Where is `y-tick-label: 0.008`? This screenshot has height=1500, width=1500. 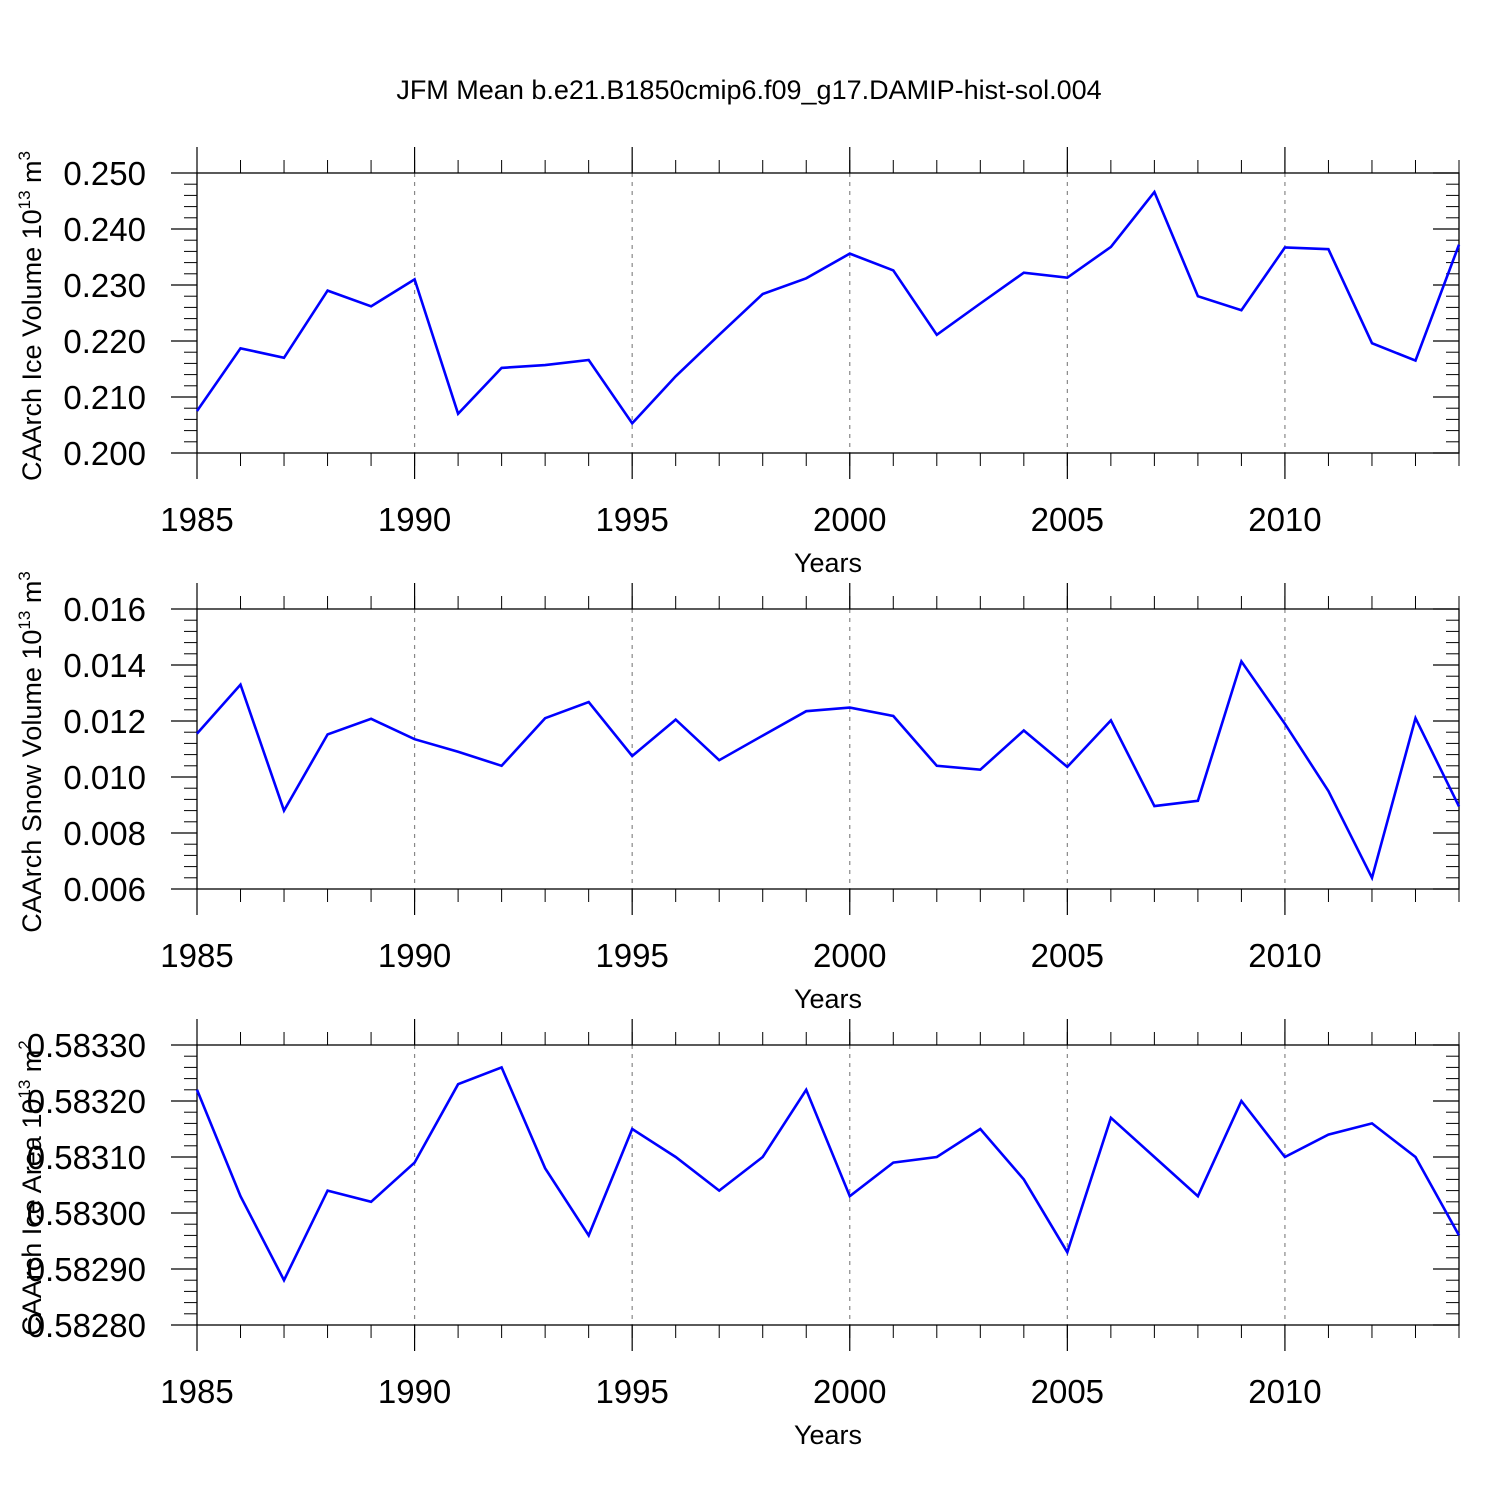 y-tick-label: 0.008 is located at coordinates (104, 833).